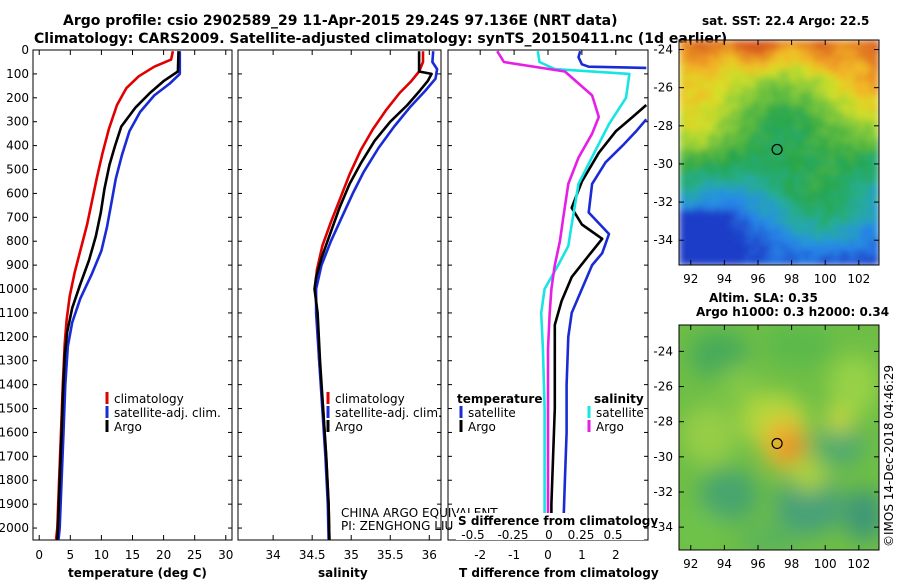  Describe the element at coordinates (791, 564) in the screenshot. I see `map-x-tick-label: 98` at that location.